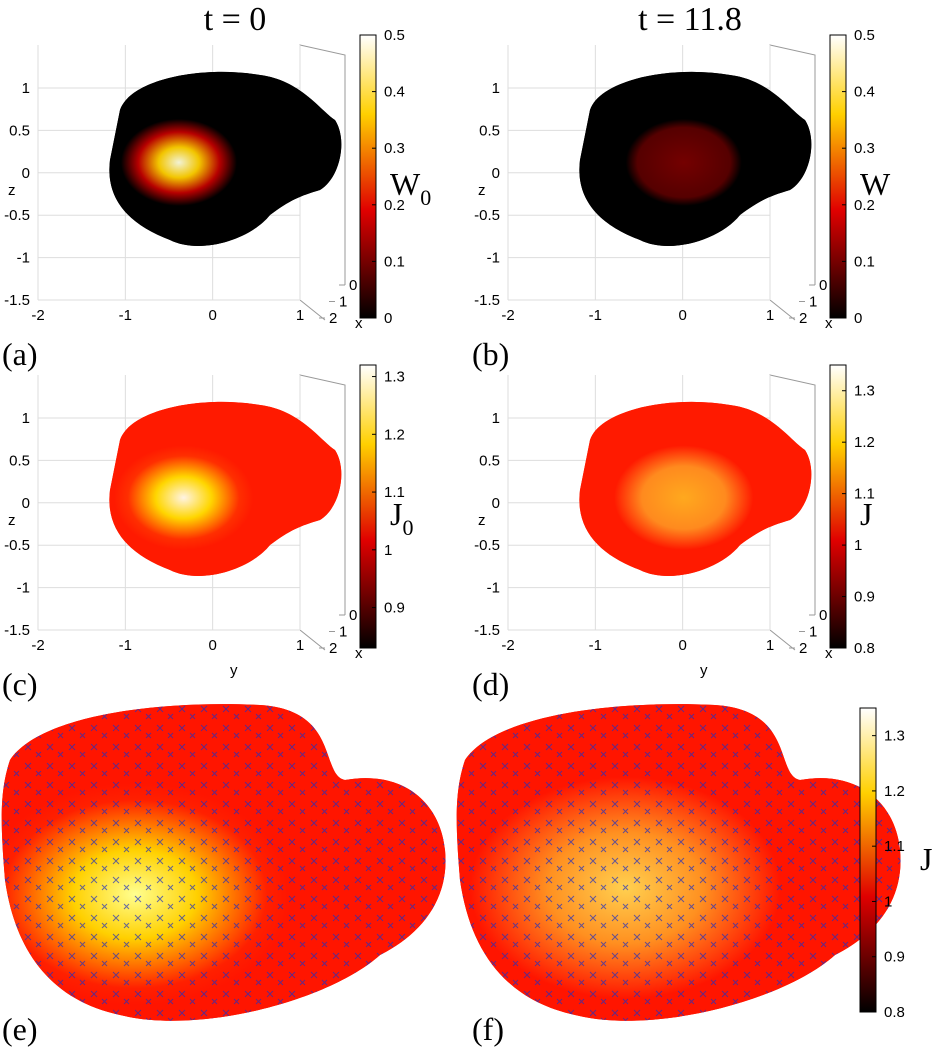  I want to click on colorbar-label: J0, so click(401, 518).